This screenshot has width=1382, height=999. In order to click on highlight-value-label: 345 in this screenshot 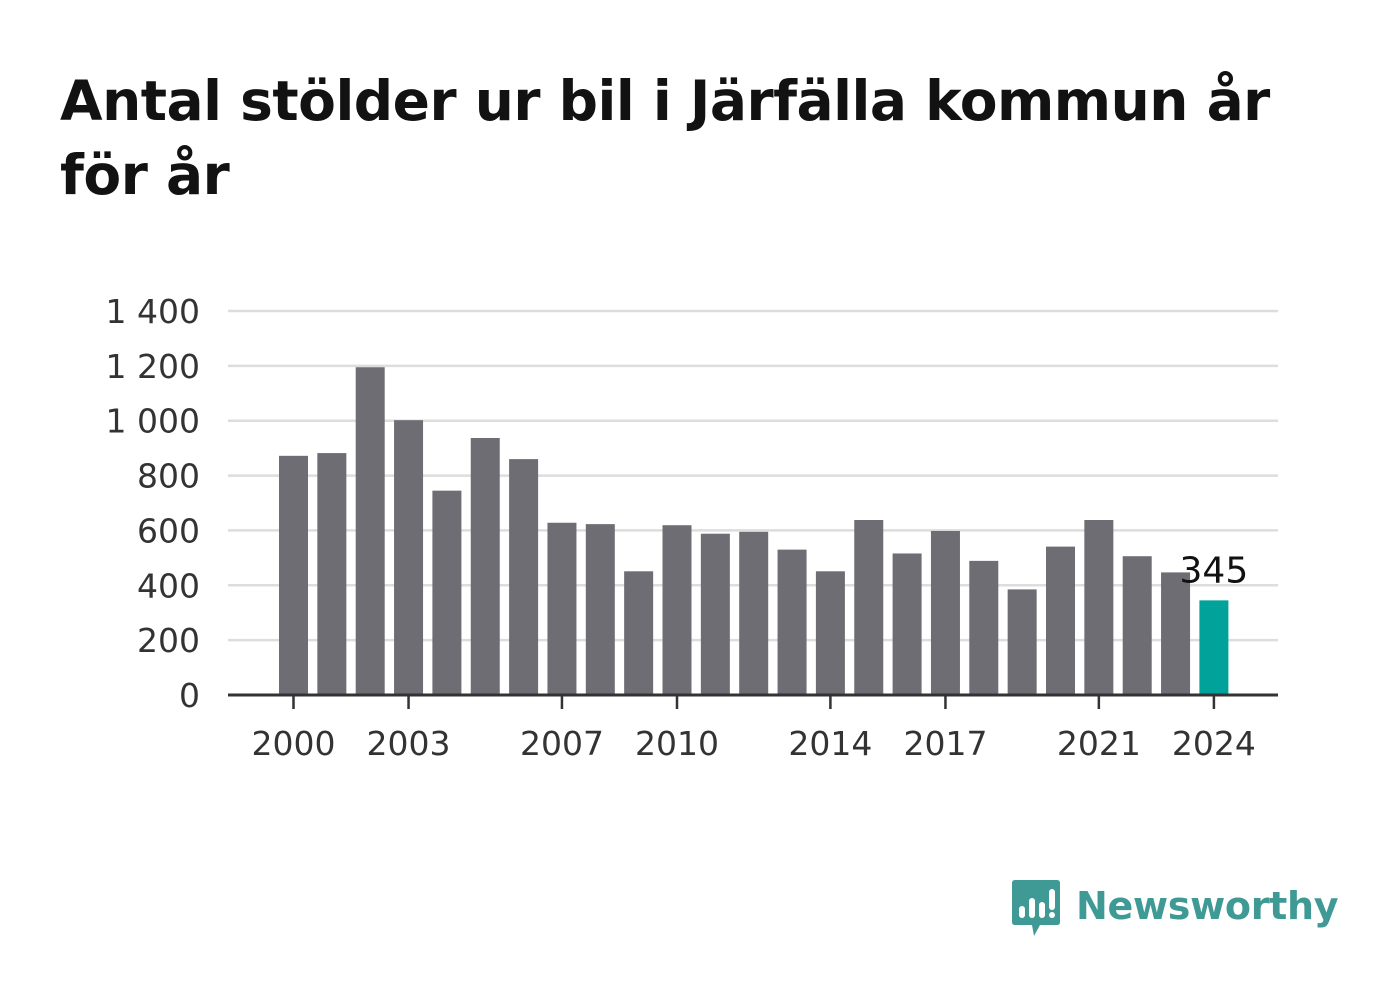, I will do `click(1214, 570)`.